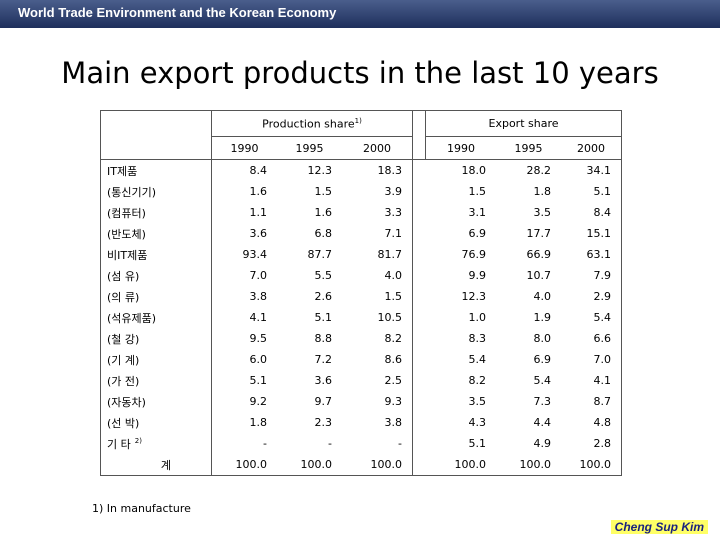 The height and width of the screenshot is (540, 720). I want to click on value-cell: 6.6, so click(602, 338).